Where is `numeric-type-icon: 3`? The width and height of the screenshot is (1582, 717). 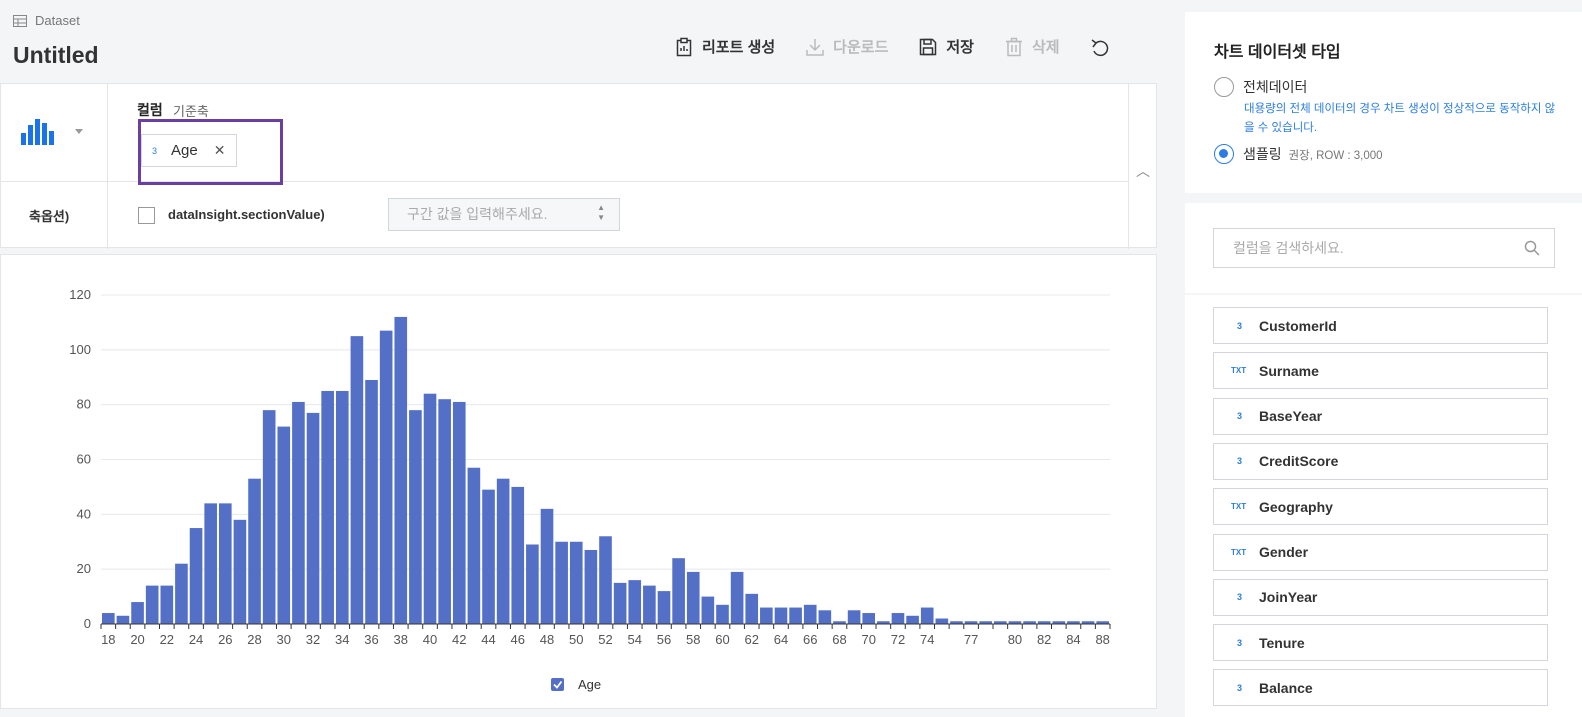 numeric-type-icon: 3 is located at coordinates (1240, 325).